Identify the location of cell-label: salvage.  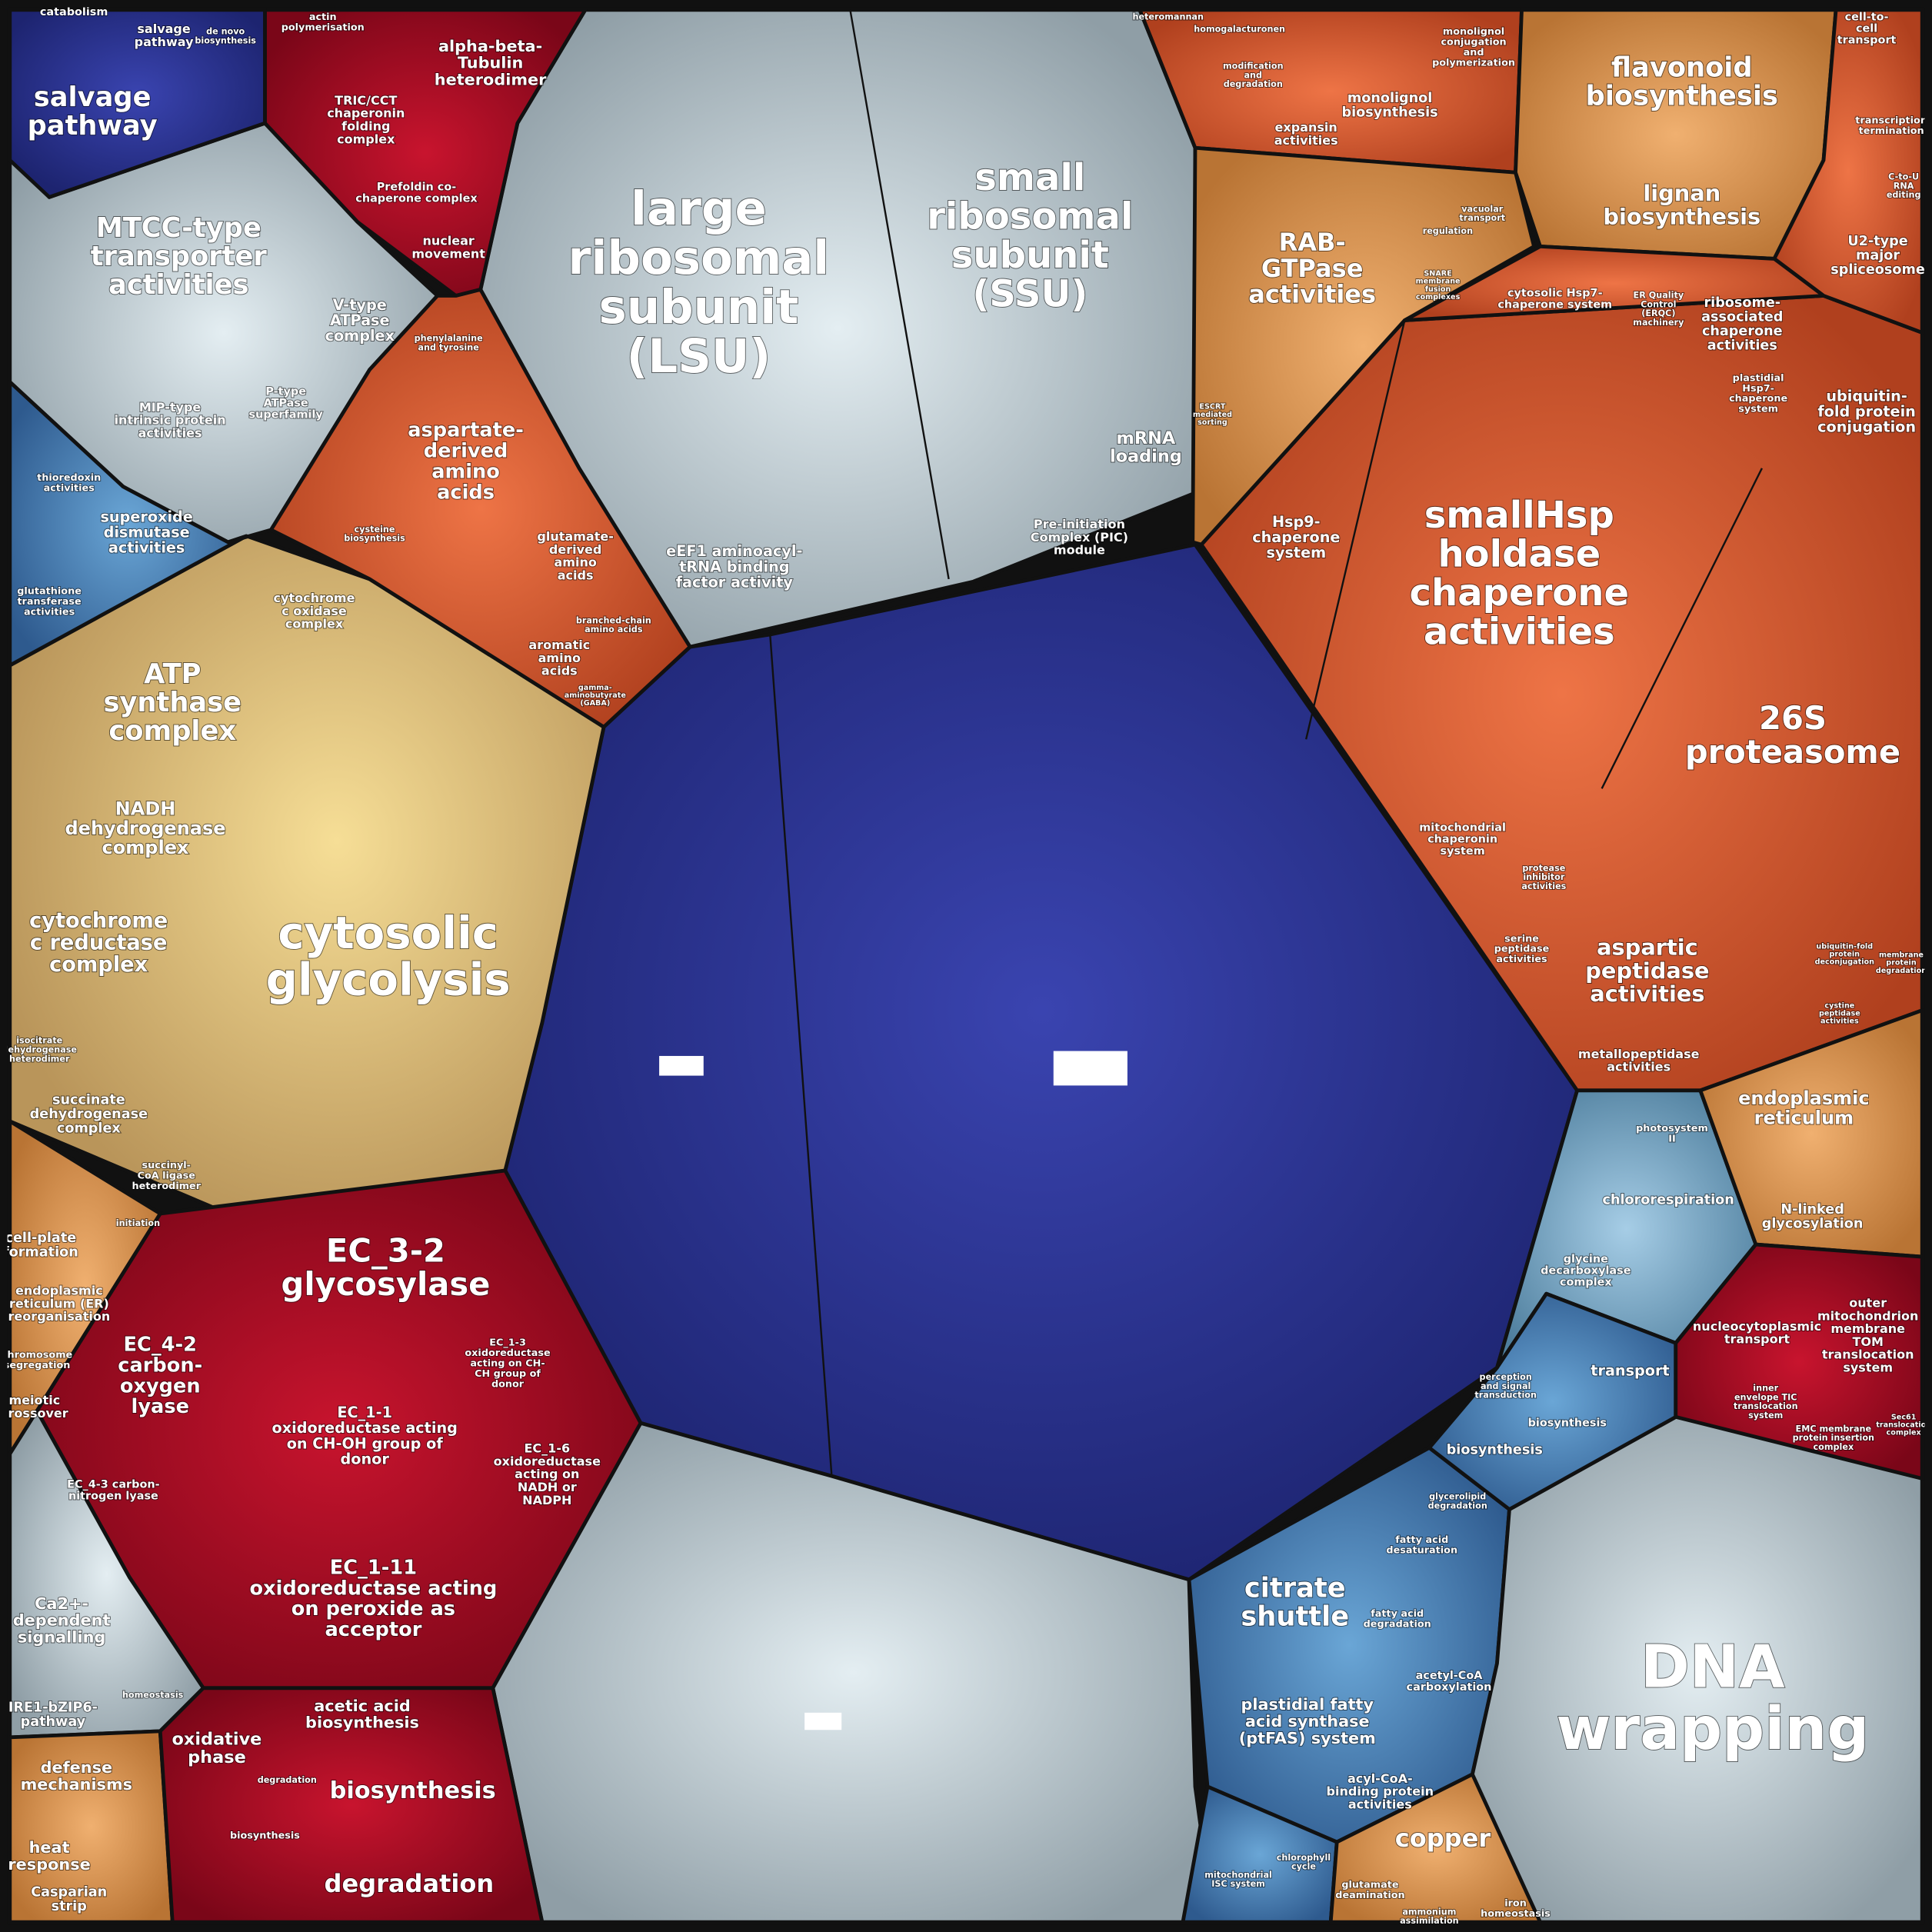
(93, 97).